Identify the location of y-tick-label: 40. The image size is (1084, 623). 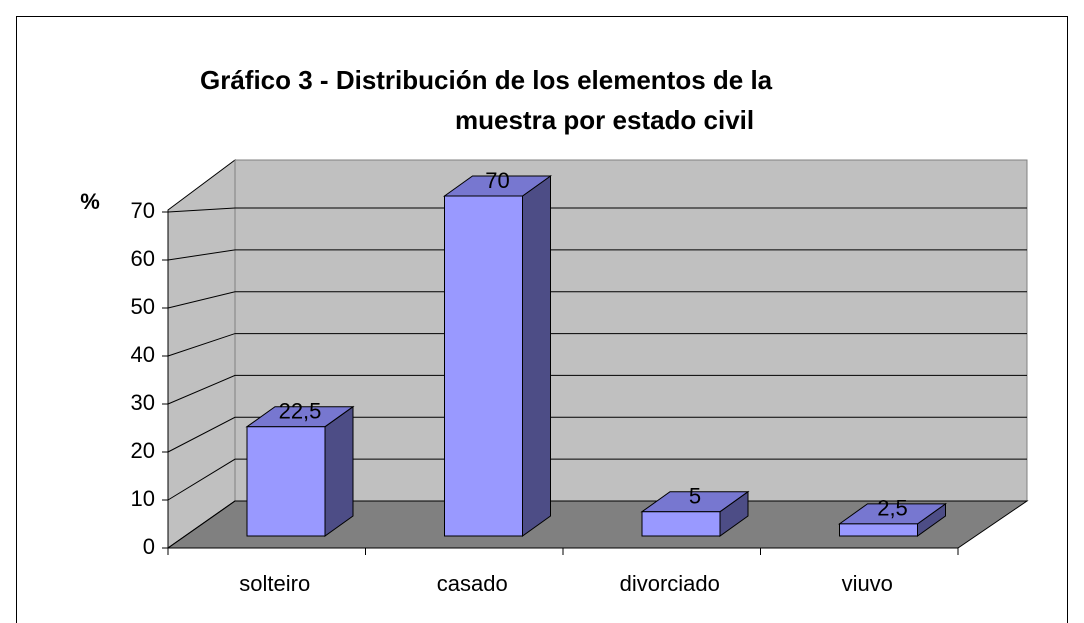
(143, 354).